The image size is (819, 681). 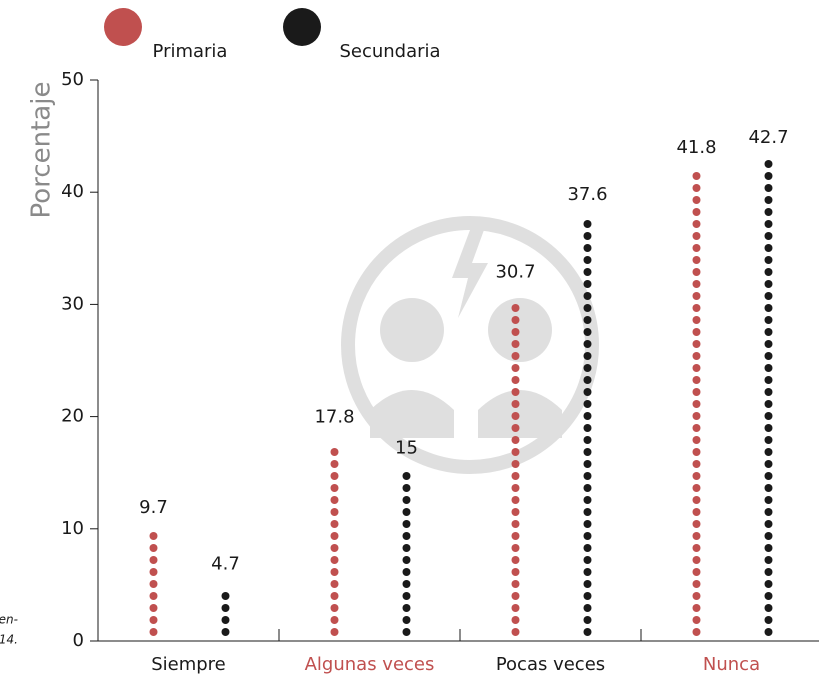 I want to click on value-label: 41.8, so click(x=696, y=147).